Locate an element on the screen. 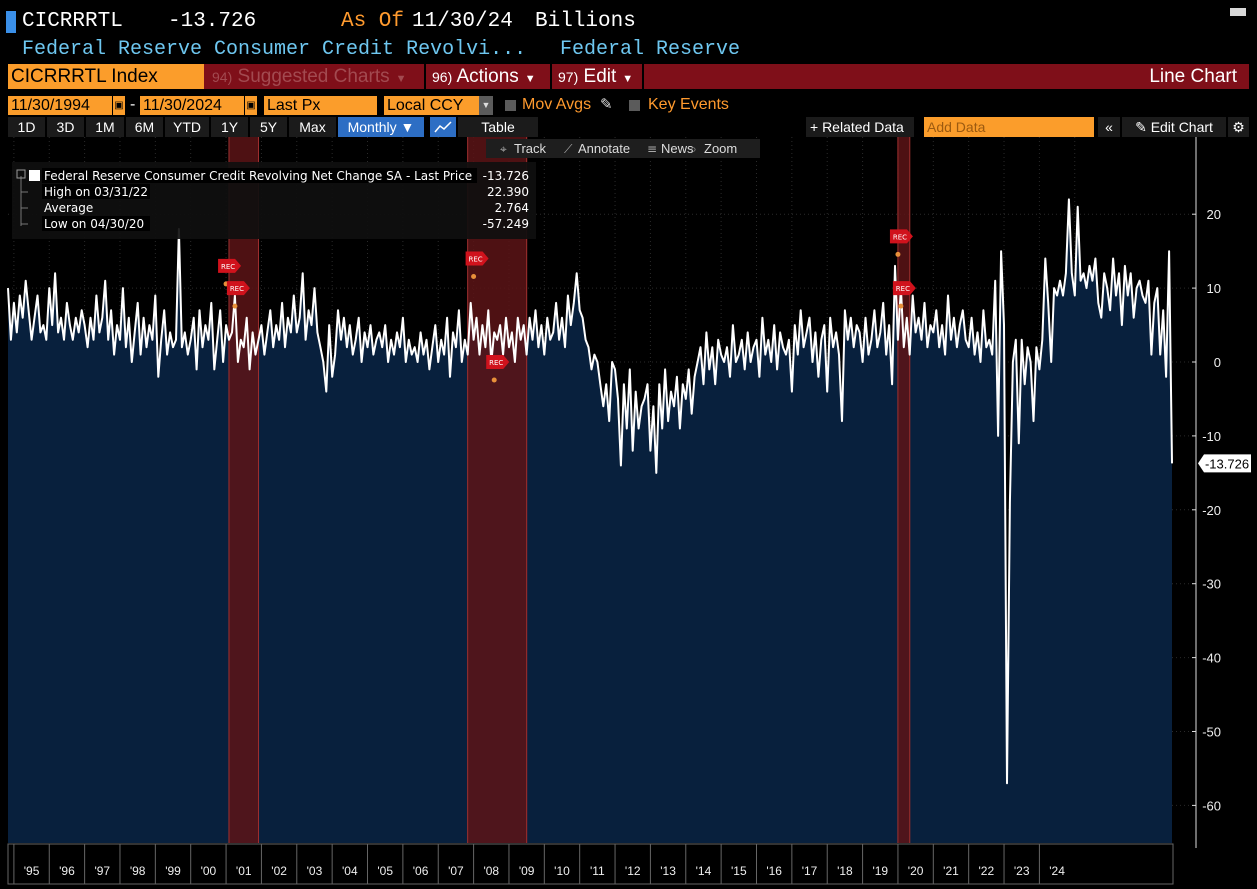 This screenshot has height=889, width=1257. x-axis-tick-label: '99 is located at coordinates (173, 871).